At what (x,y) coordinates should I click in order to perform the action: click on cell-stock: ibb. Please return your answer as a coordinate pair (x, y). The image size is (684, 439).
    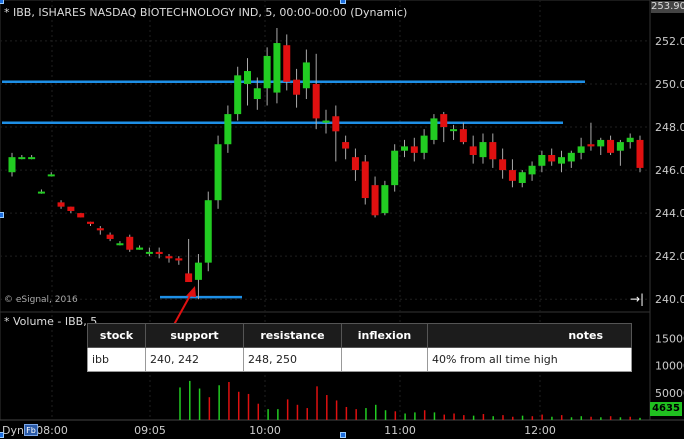
    Looking at the image, I should click on (116, 359).